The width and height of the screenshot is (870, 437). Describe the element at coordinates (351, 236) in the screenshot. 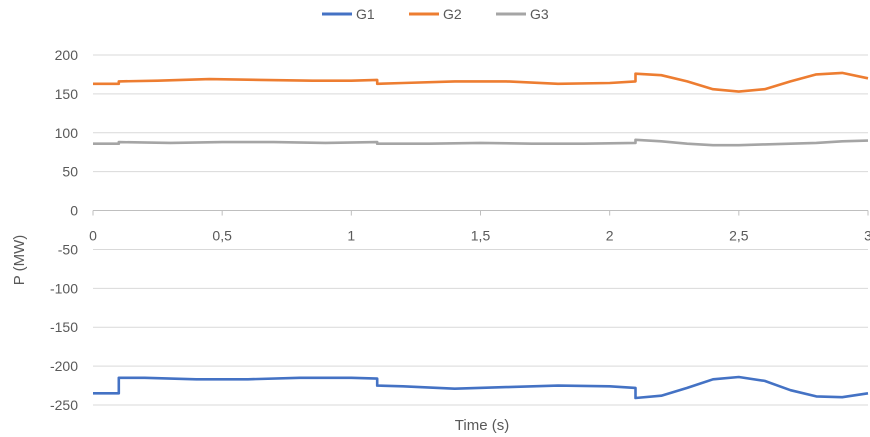

I see `x-tick-label: 1` at that location.